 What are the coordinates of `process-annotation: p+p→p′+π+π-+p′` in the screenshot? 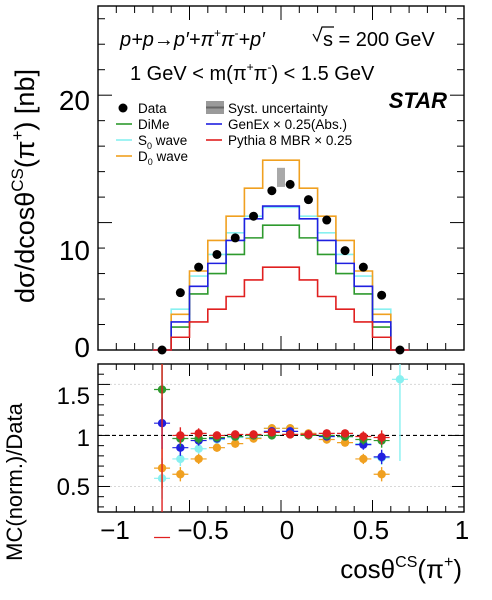 It's located at (192, 38).